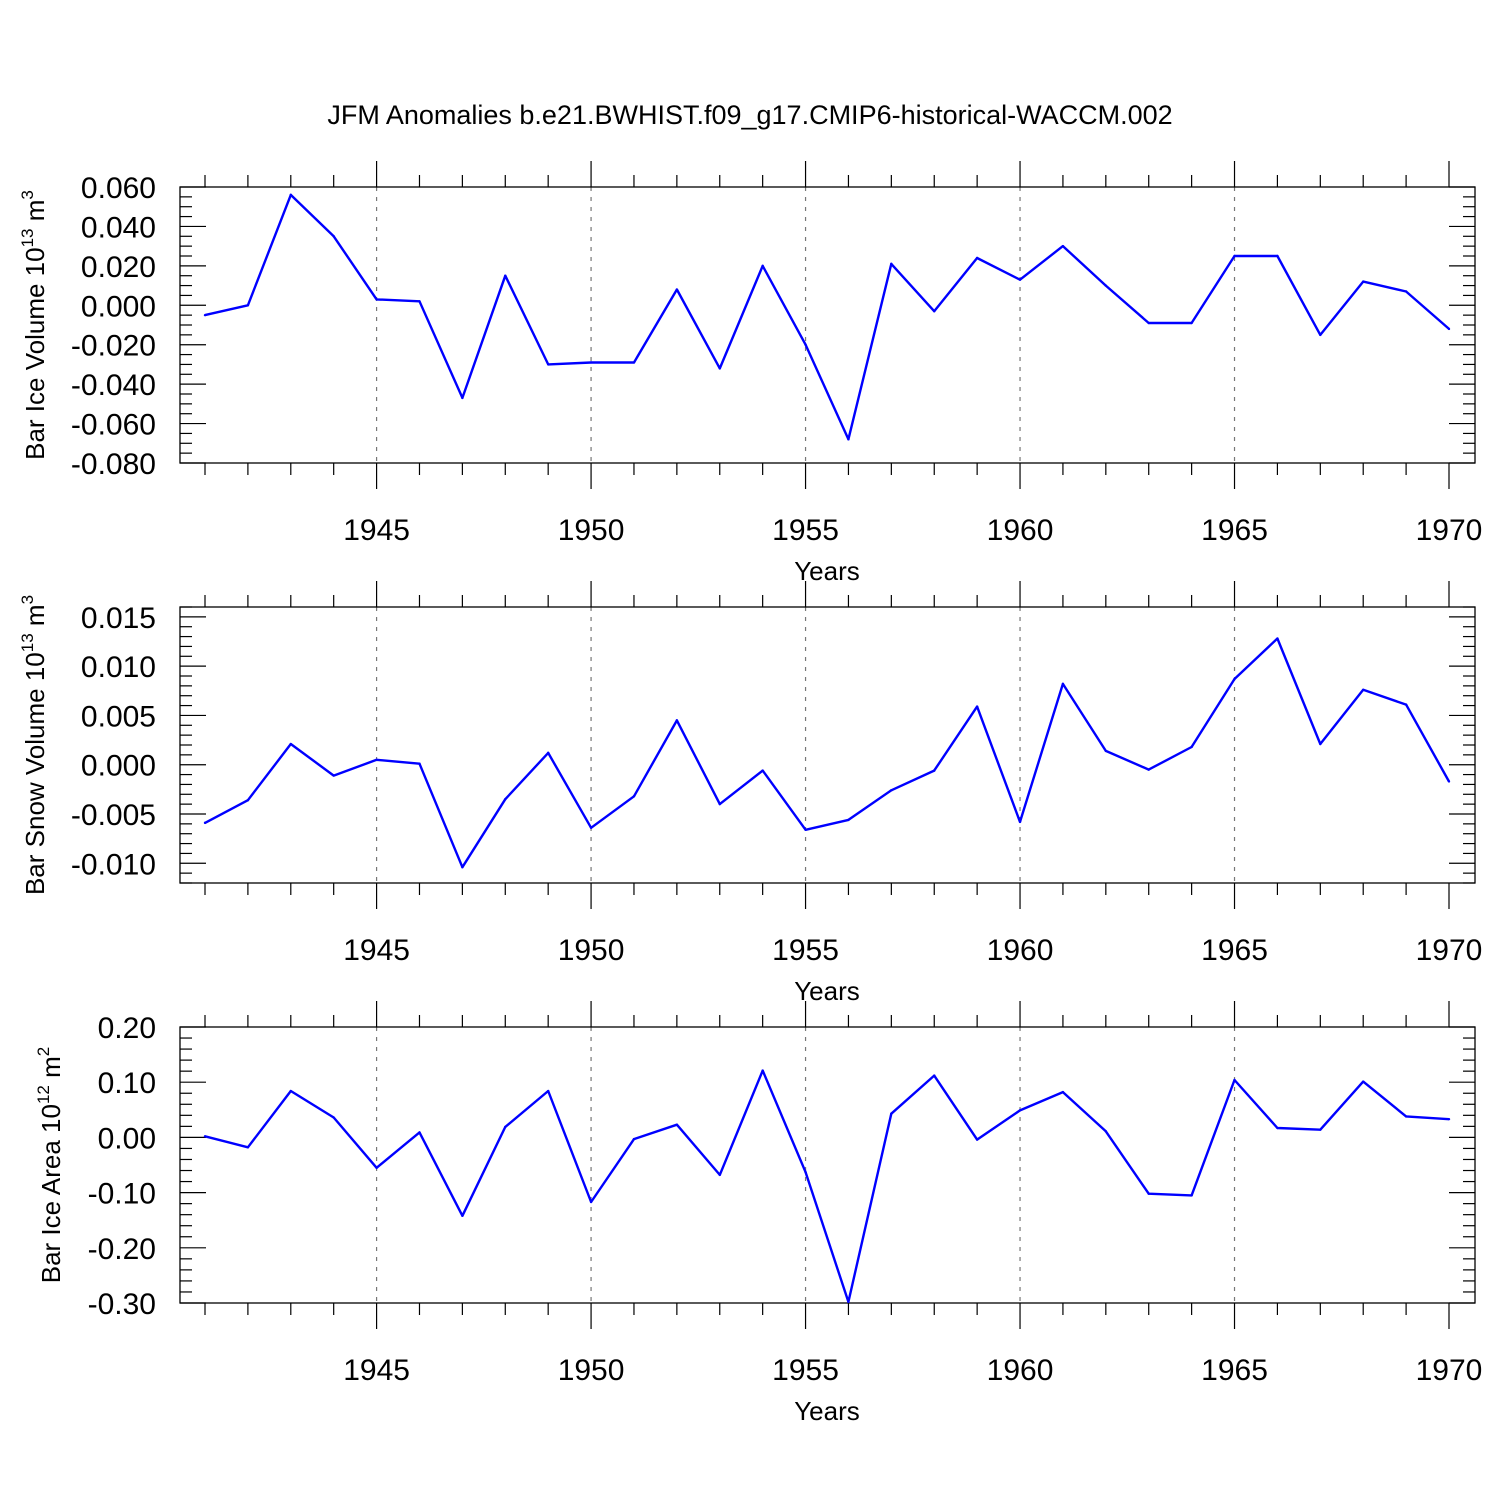 Image resolution: width=1500 pixels, height=1500 pixels. I want to click on y-tick-label: -0.060, so click(113, 425).